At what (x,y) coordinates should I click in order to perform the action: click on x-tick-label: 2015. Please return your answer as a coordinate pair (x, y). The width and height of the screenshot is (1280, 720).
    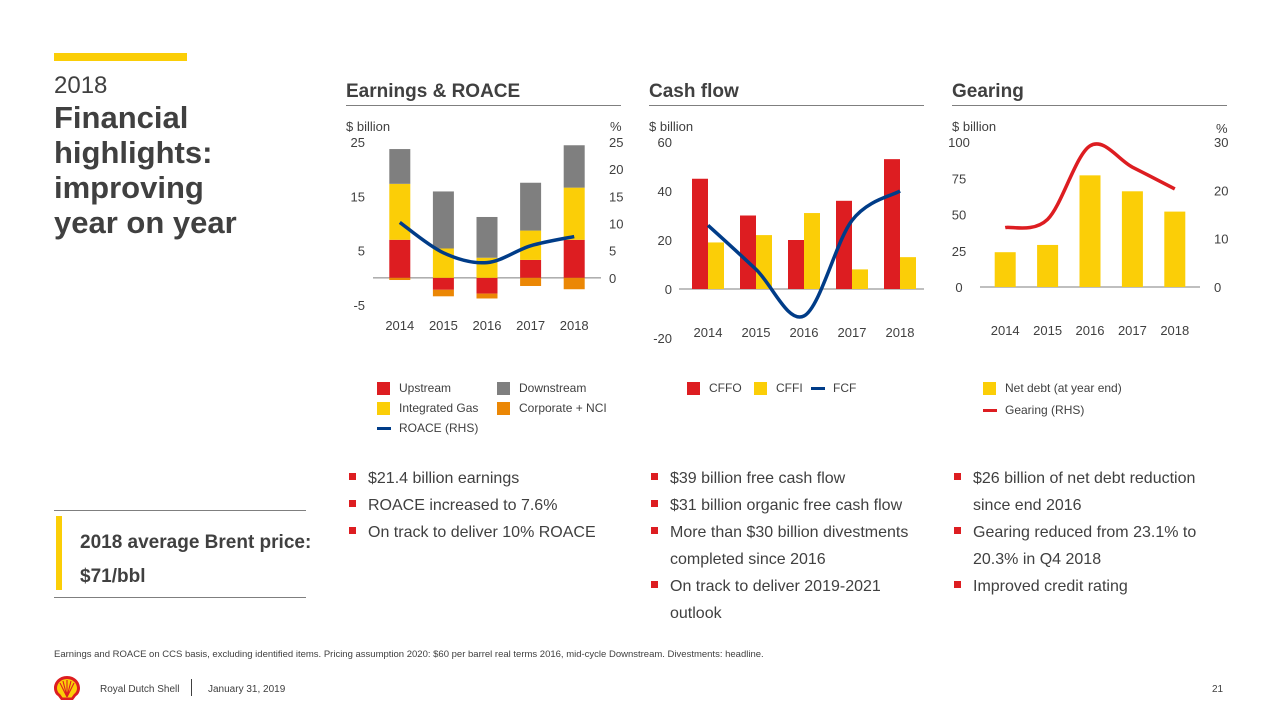
    Looking at the image, I should click on (443, 325).